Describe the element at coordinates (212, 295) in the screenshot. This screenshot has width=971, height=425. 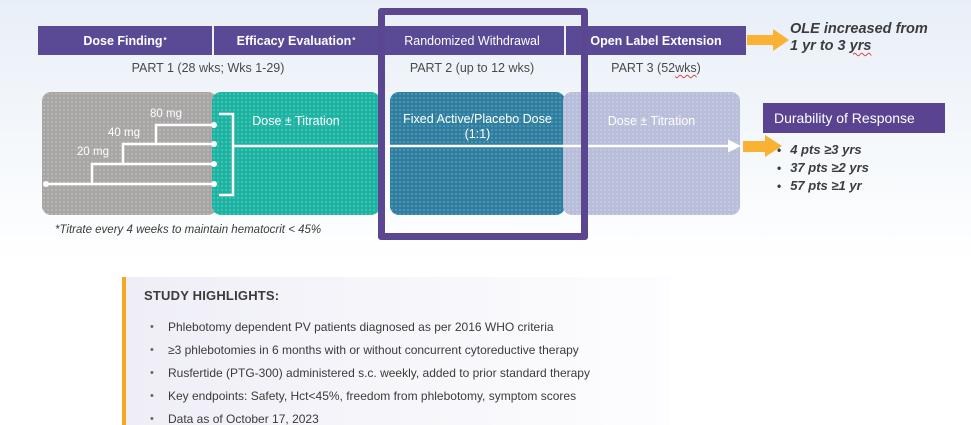
I see `study-highlights-title: STUDY HIGHLIGHTS:` at that location.